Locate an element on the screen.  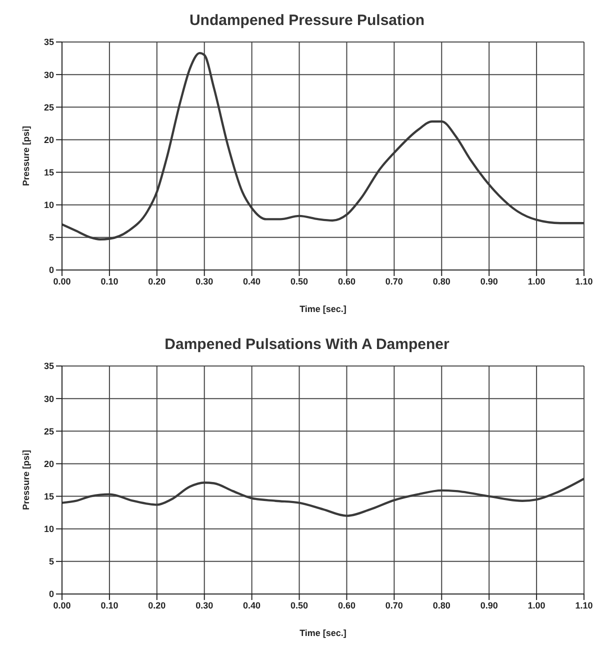
chart-title: Dampened Pulsations With A Dampener is located at coordinates (307, 345).